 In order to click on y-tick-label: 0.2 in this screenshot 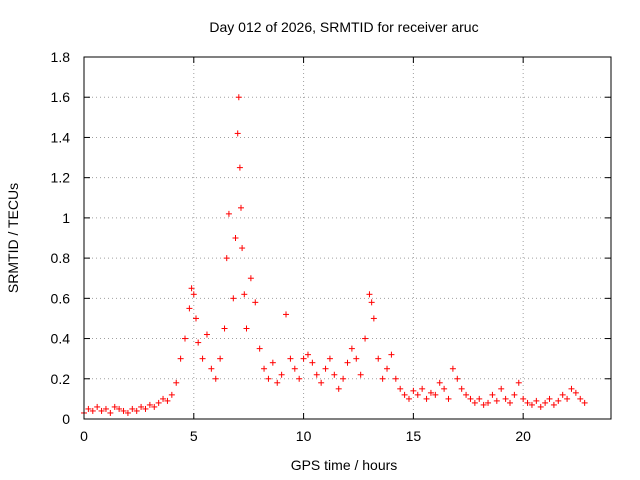, I will do `click(61, 379)`.